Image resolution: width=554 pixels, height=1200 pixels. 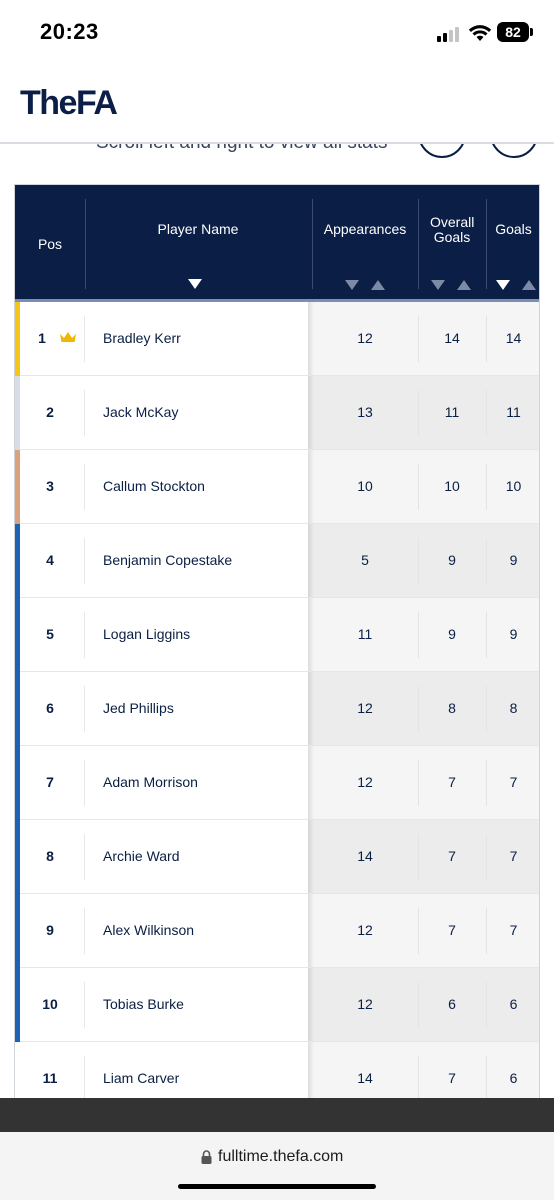 I want to click on cell-player-name: Archie Ward, so click(x=141, y=856).